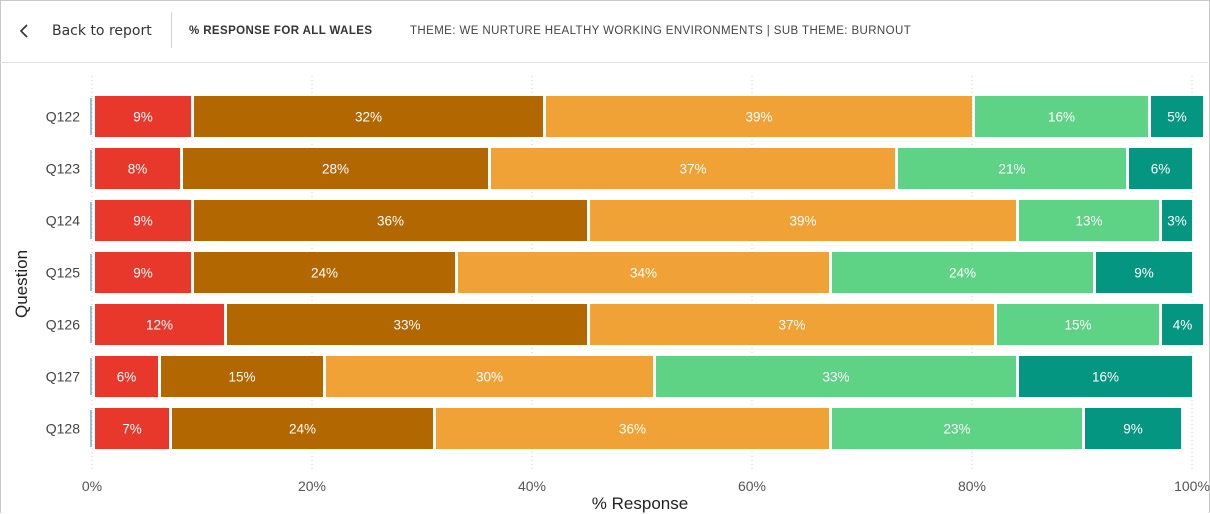 The height and width of the screenshot is (514, 1210). I want to click on y-tick-label: Q122, so click(63, 117).